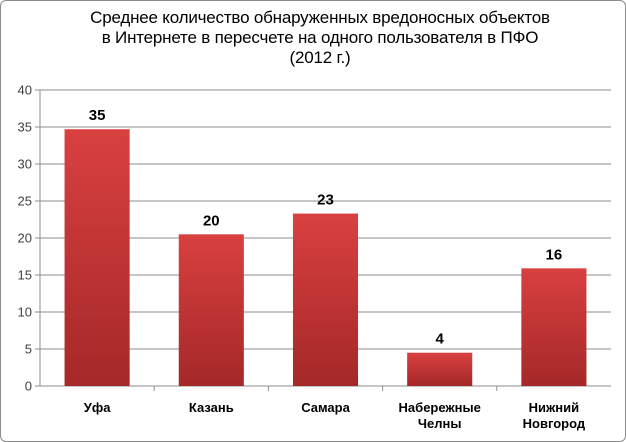 The width and height of the screenshot is (626, 442). What do you see at coordinates (211, 220) in the screenshot?
I see `data-label: 20` at bounding box center [211, 220].